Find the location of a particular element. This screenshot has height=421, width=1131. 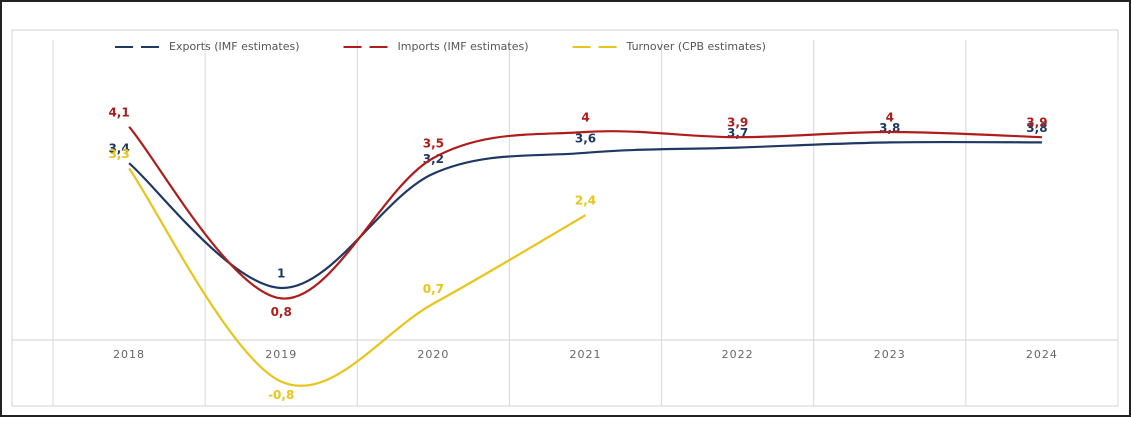

data-label: 4,1 is located at coordinates (118, 112).